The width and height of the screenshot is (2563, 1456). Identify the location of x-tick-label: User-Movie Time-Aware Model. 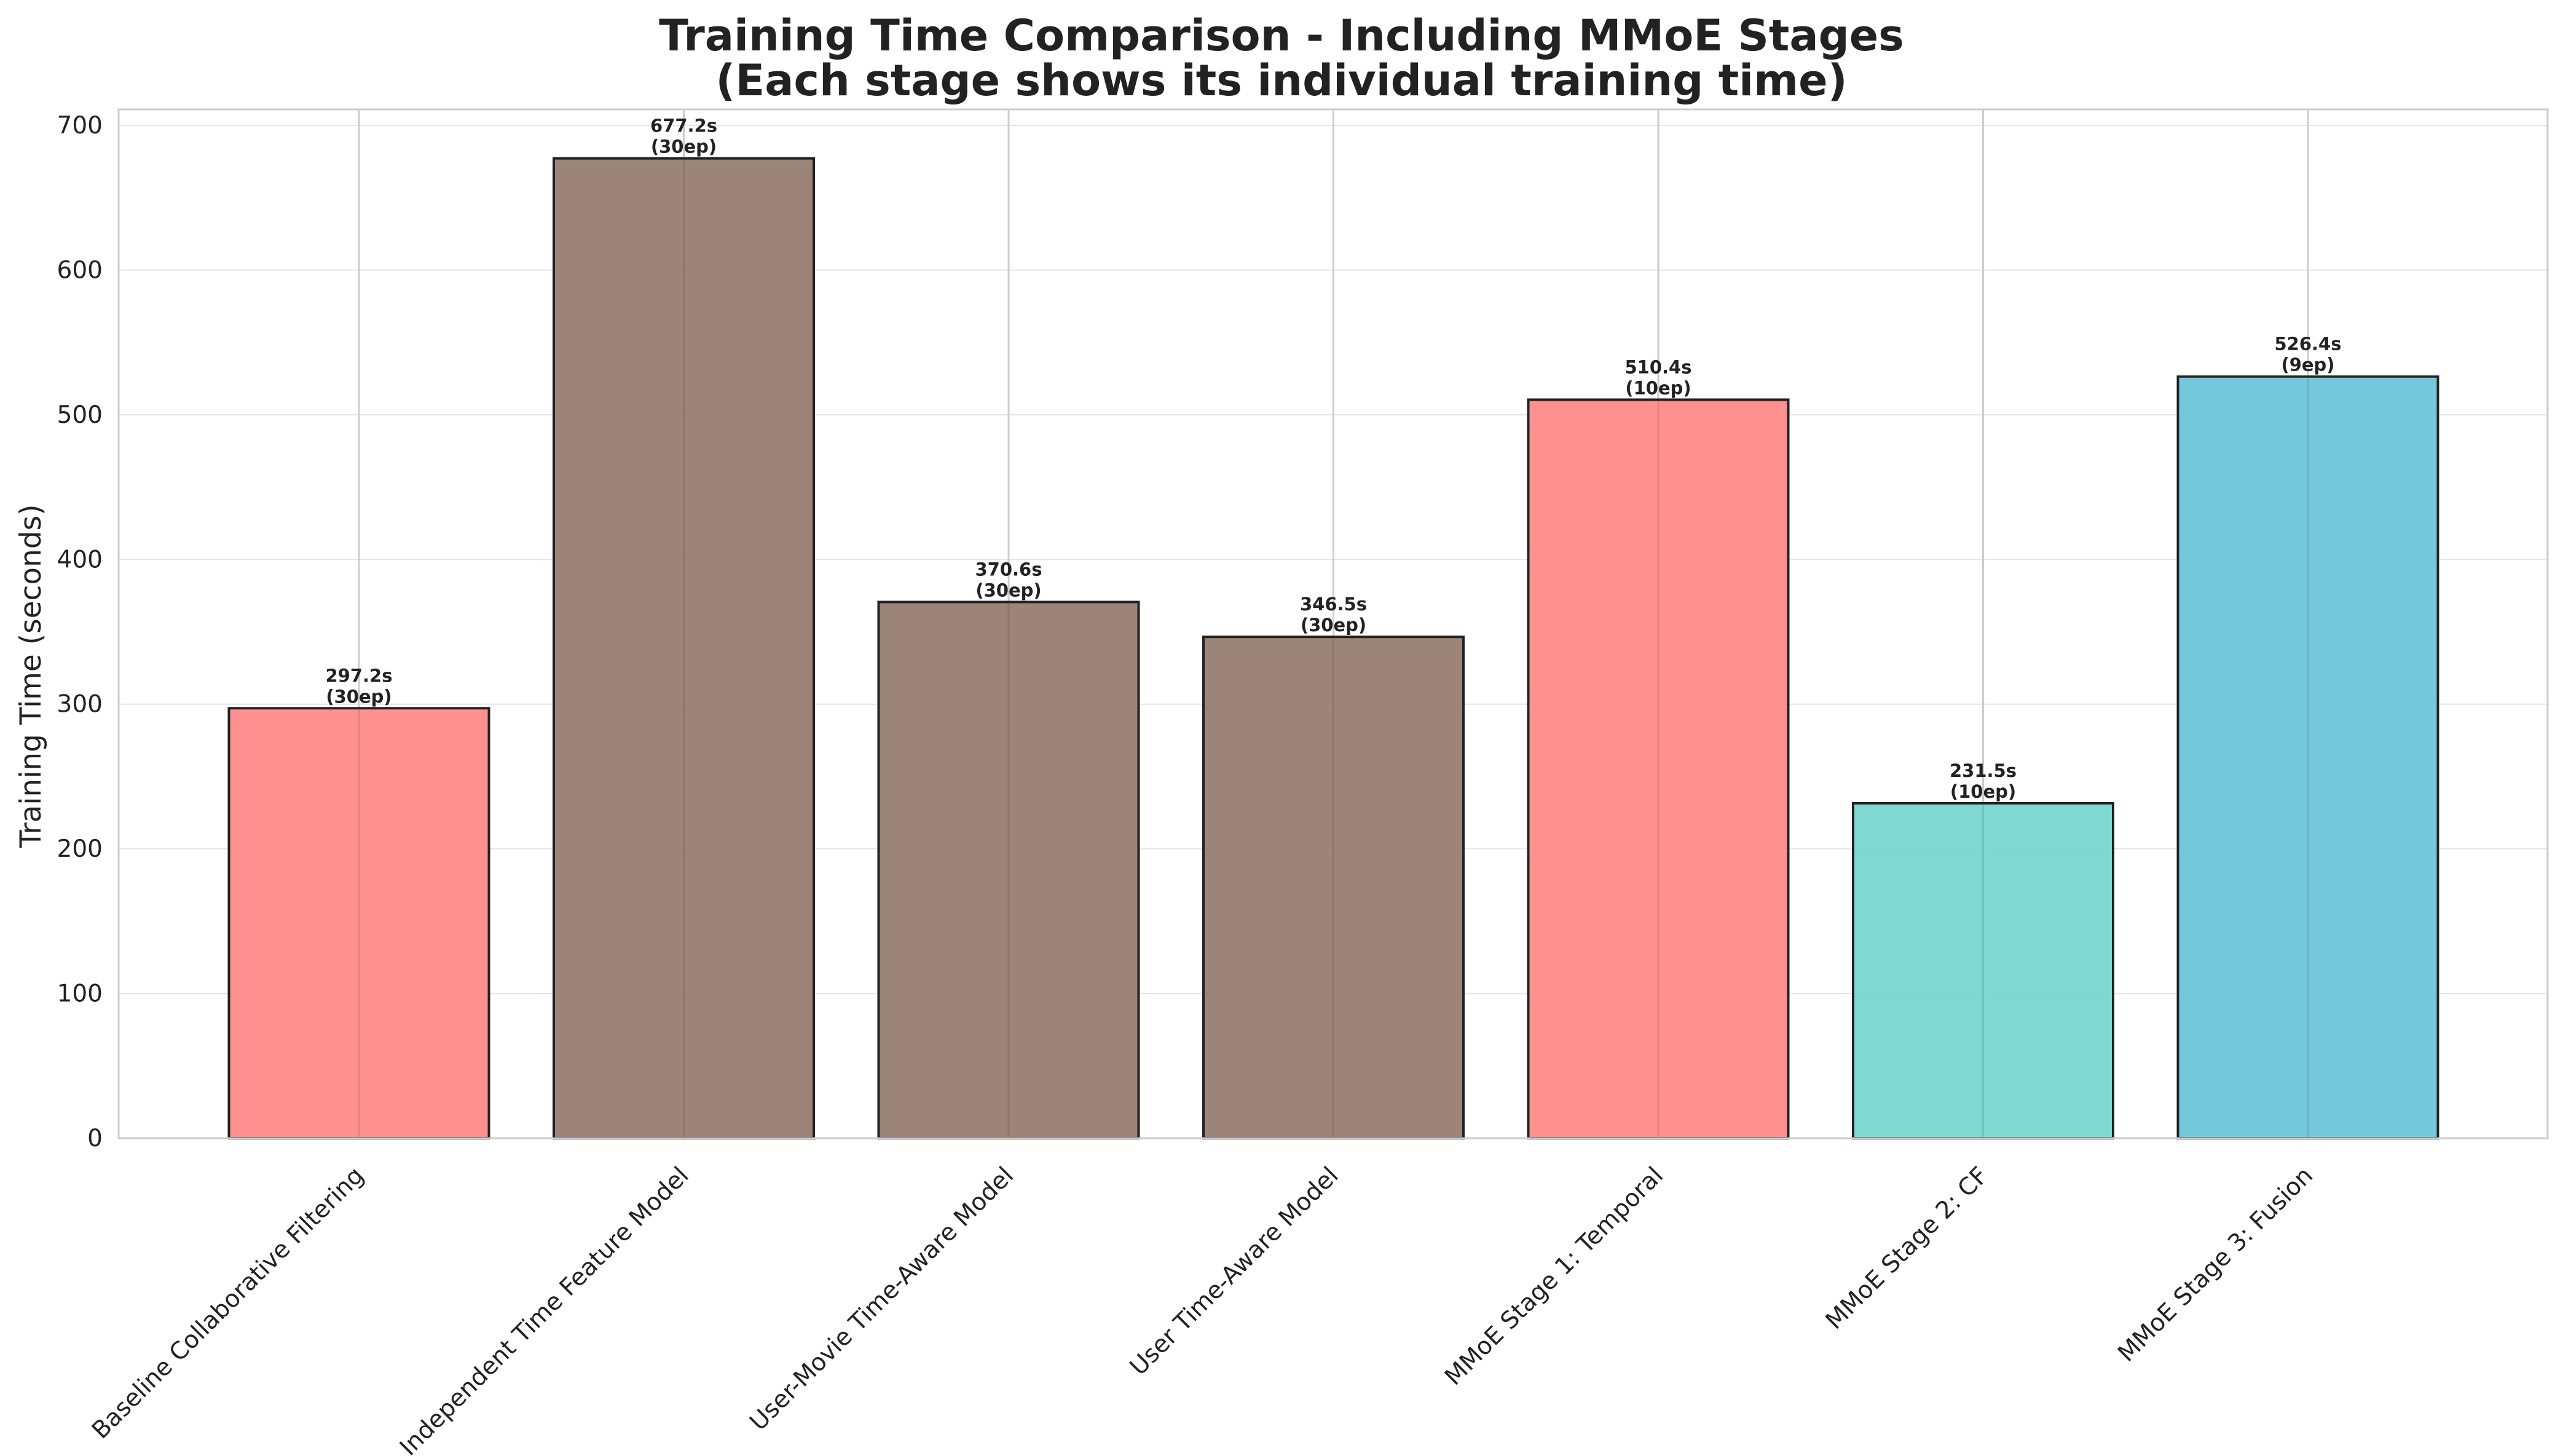
(883, 1299).